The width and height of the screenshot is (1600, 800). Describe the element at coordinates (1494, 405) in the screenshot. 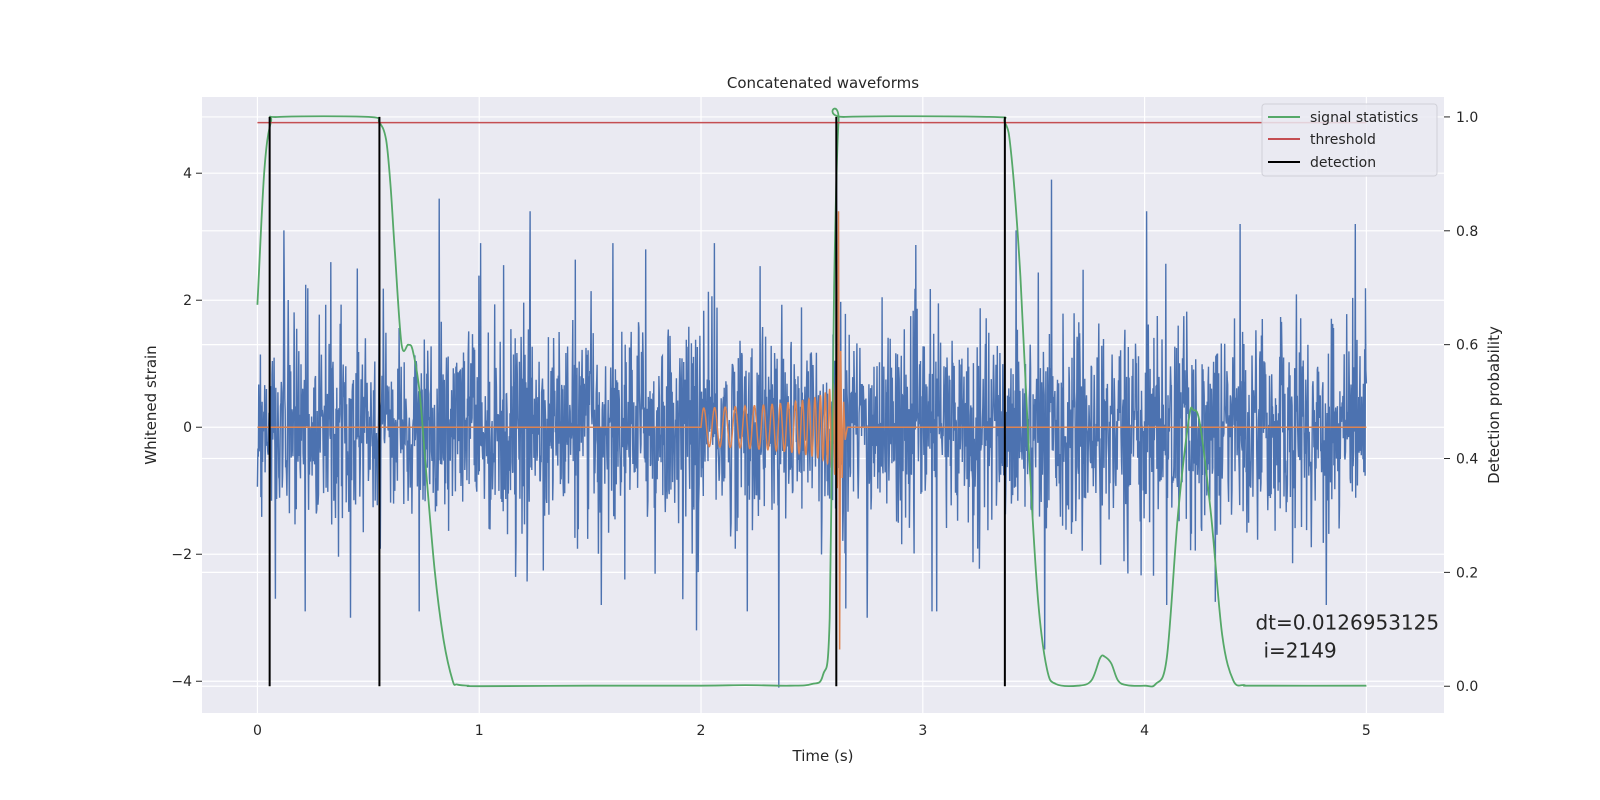

I see `y-axis-label-right: Detection probability` at that location.